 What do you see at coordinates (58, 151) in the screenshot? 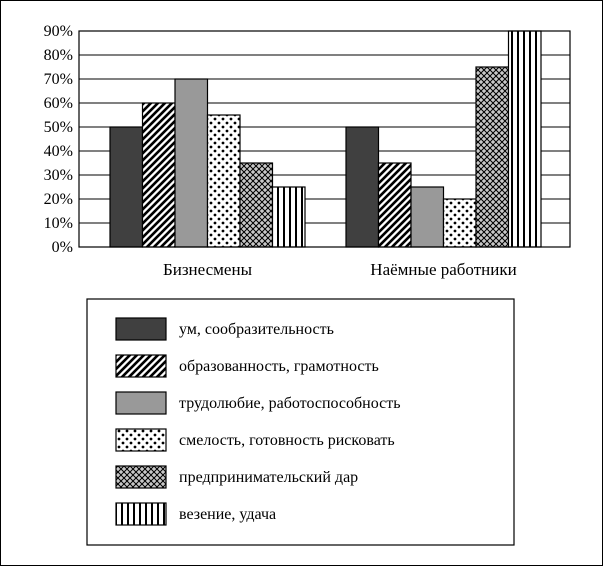
I see `y-tick-label: 40%` at bounding box center [58, 151].